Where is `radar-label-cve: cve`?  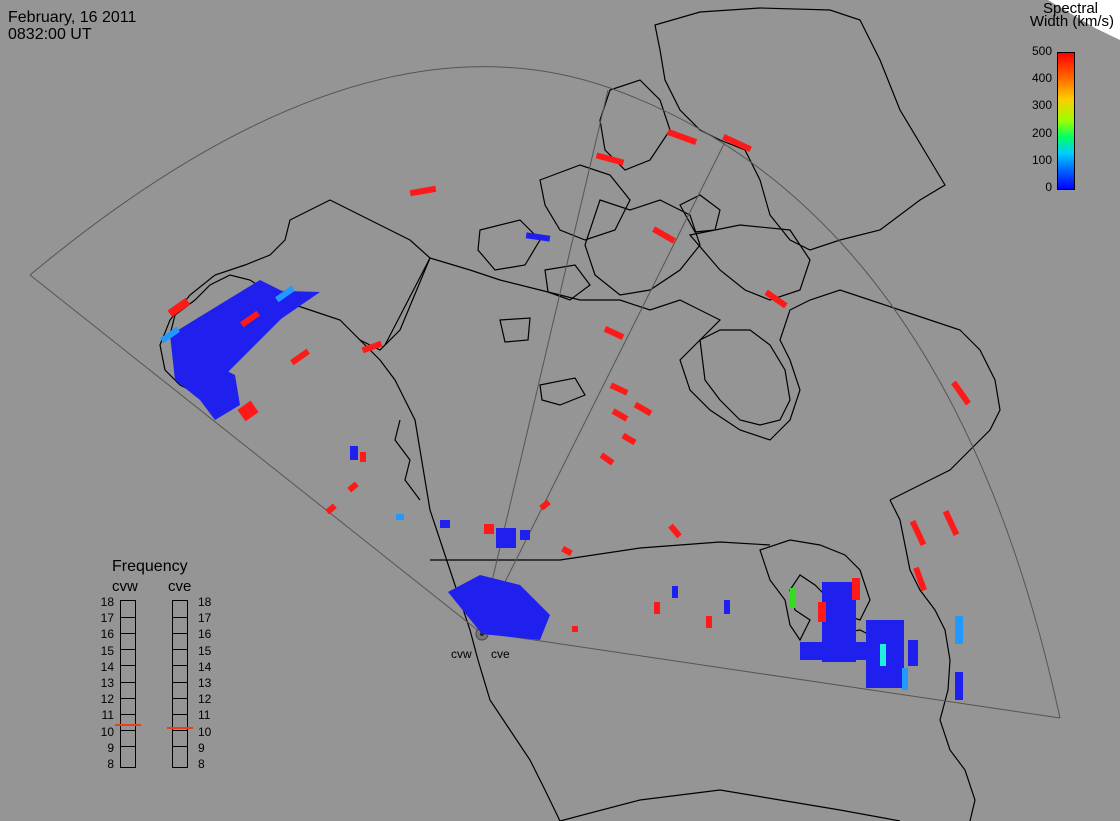 radar-label-cve: cve is located at coordinates (500, 654).